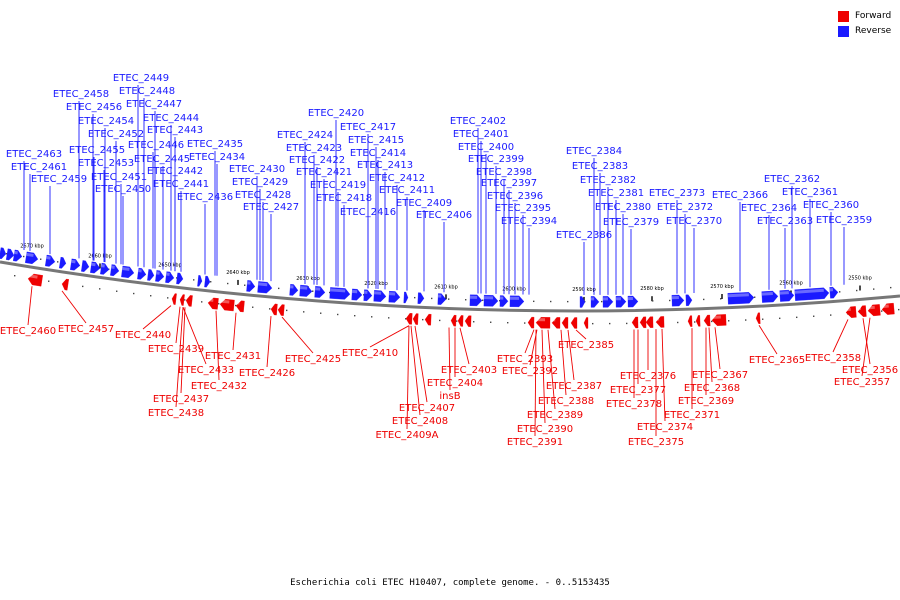 Image resolution: width=900 pixels, height=600 pixels. What do you see at coordinates (600, 166) in the screenshot?
I see `reverse-gene-label: ETEC_2383` at bounding box center [600, 166].